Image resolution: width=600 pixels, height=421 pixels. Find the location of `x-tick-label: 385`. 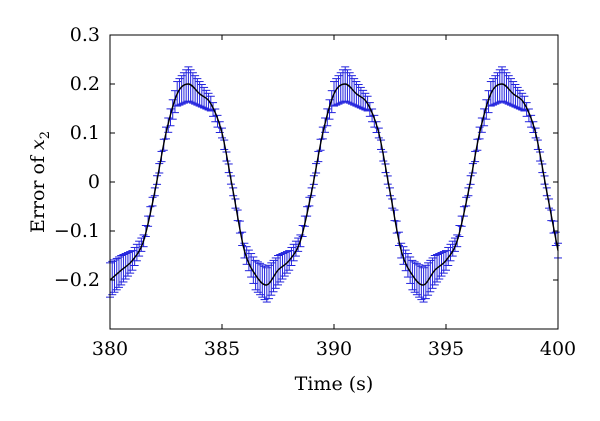

x-tick-label: 385 is located at coordinates (222, 349).